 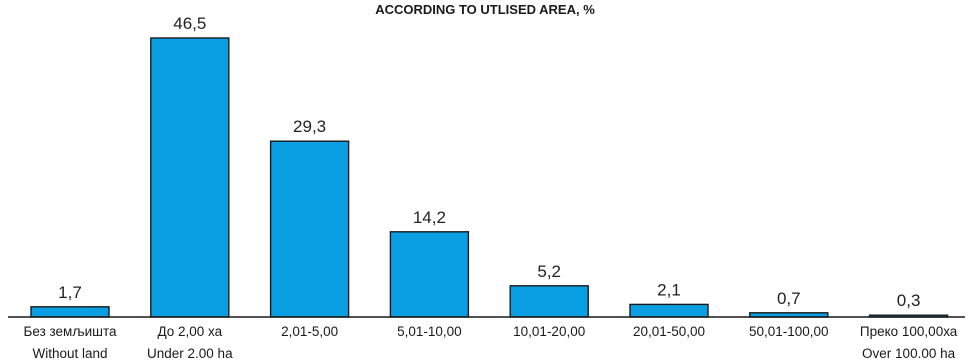 What do you see at coordinates (485, 9) in the screenshot?
I see `chart-title: ACCORDING TO UTLISED AREA, %` at bounding box center [485, 9].